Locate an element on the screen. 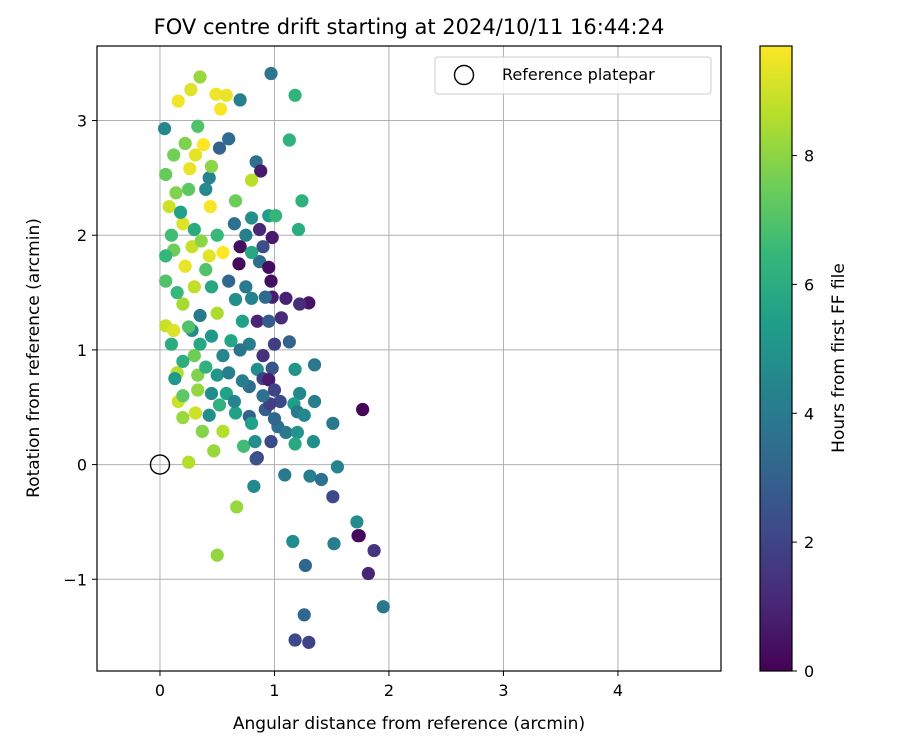 Image resolution: width=900 pixels, height=750 pixels. reference-marker is located at coordinates (160, 464).